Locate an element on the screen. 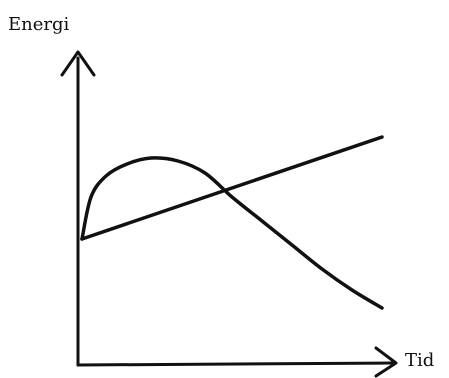 This screenshot has width=449, height=378. x-axis is located at coordinates (235, 364).